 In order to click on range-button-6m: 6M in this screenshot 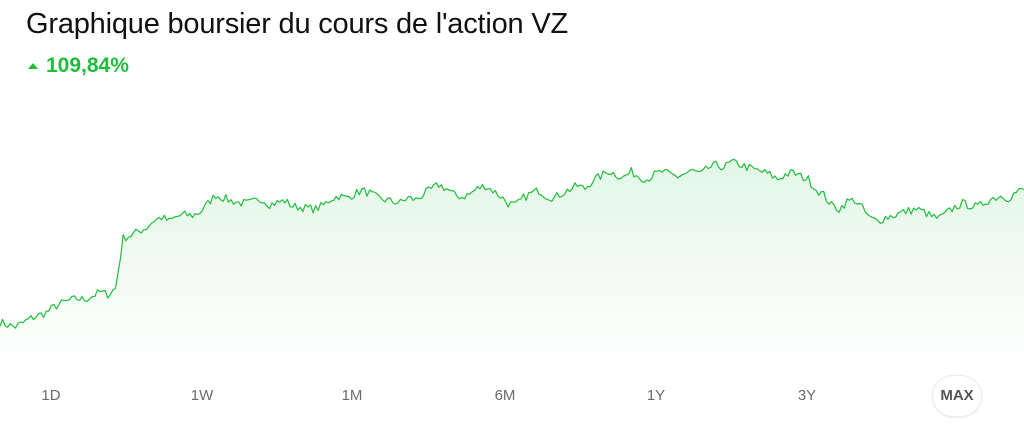, I will do `click(505, 395)`.